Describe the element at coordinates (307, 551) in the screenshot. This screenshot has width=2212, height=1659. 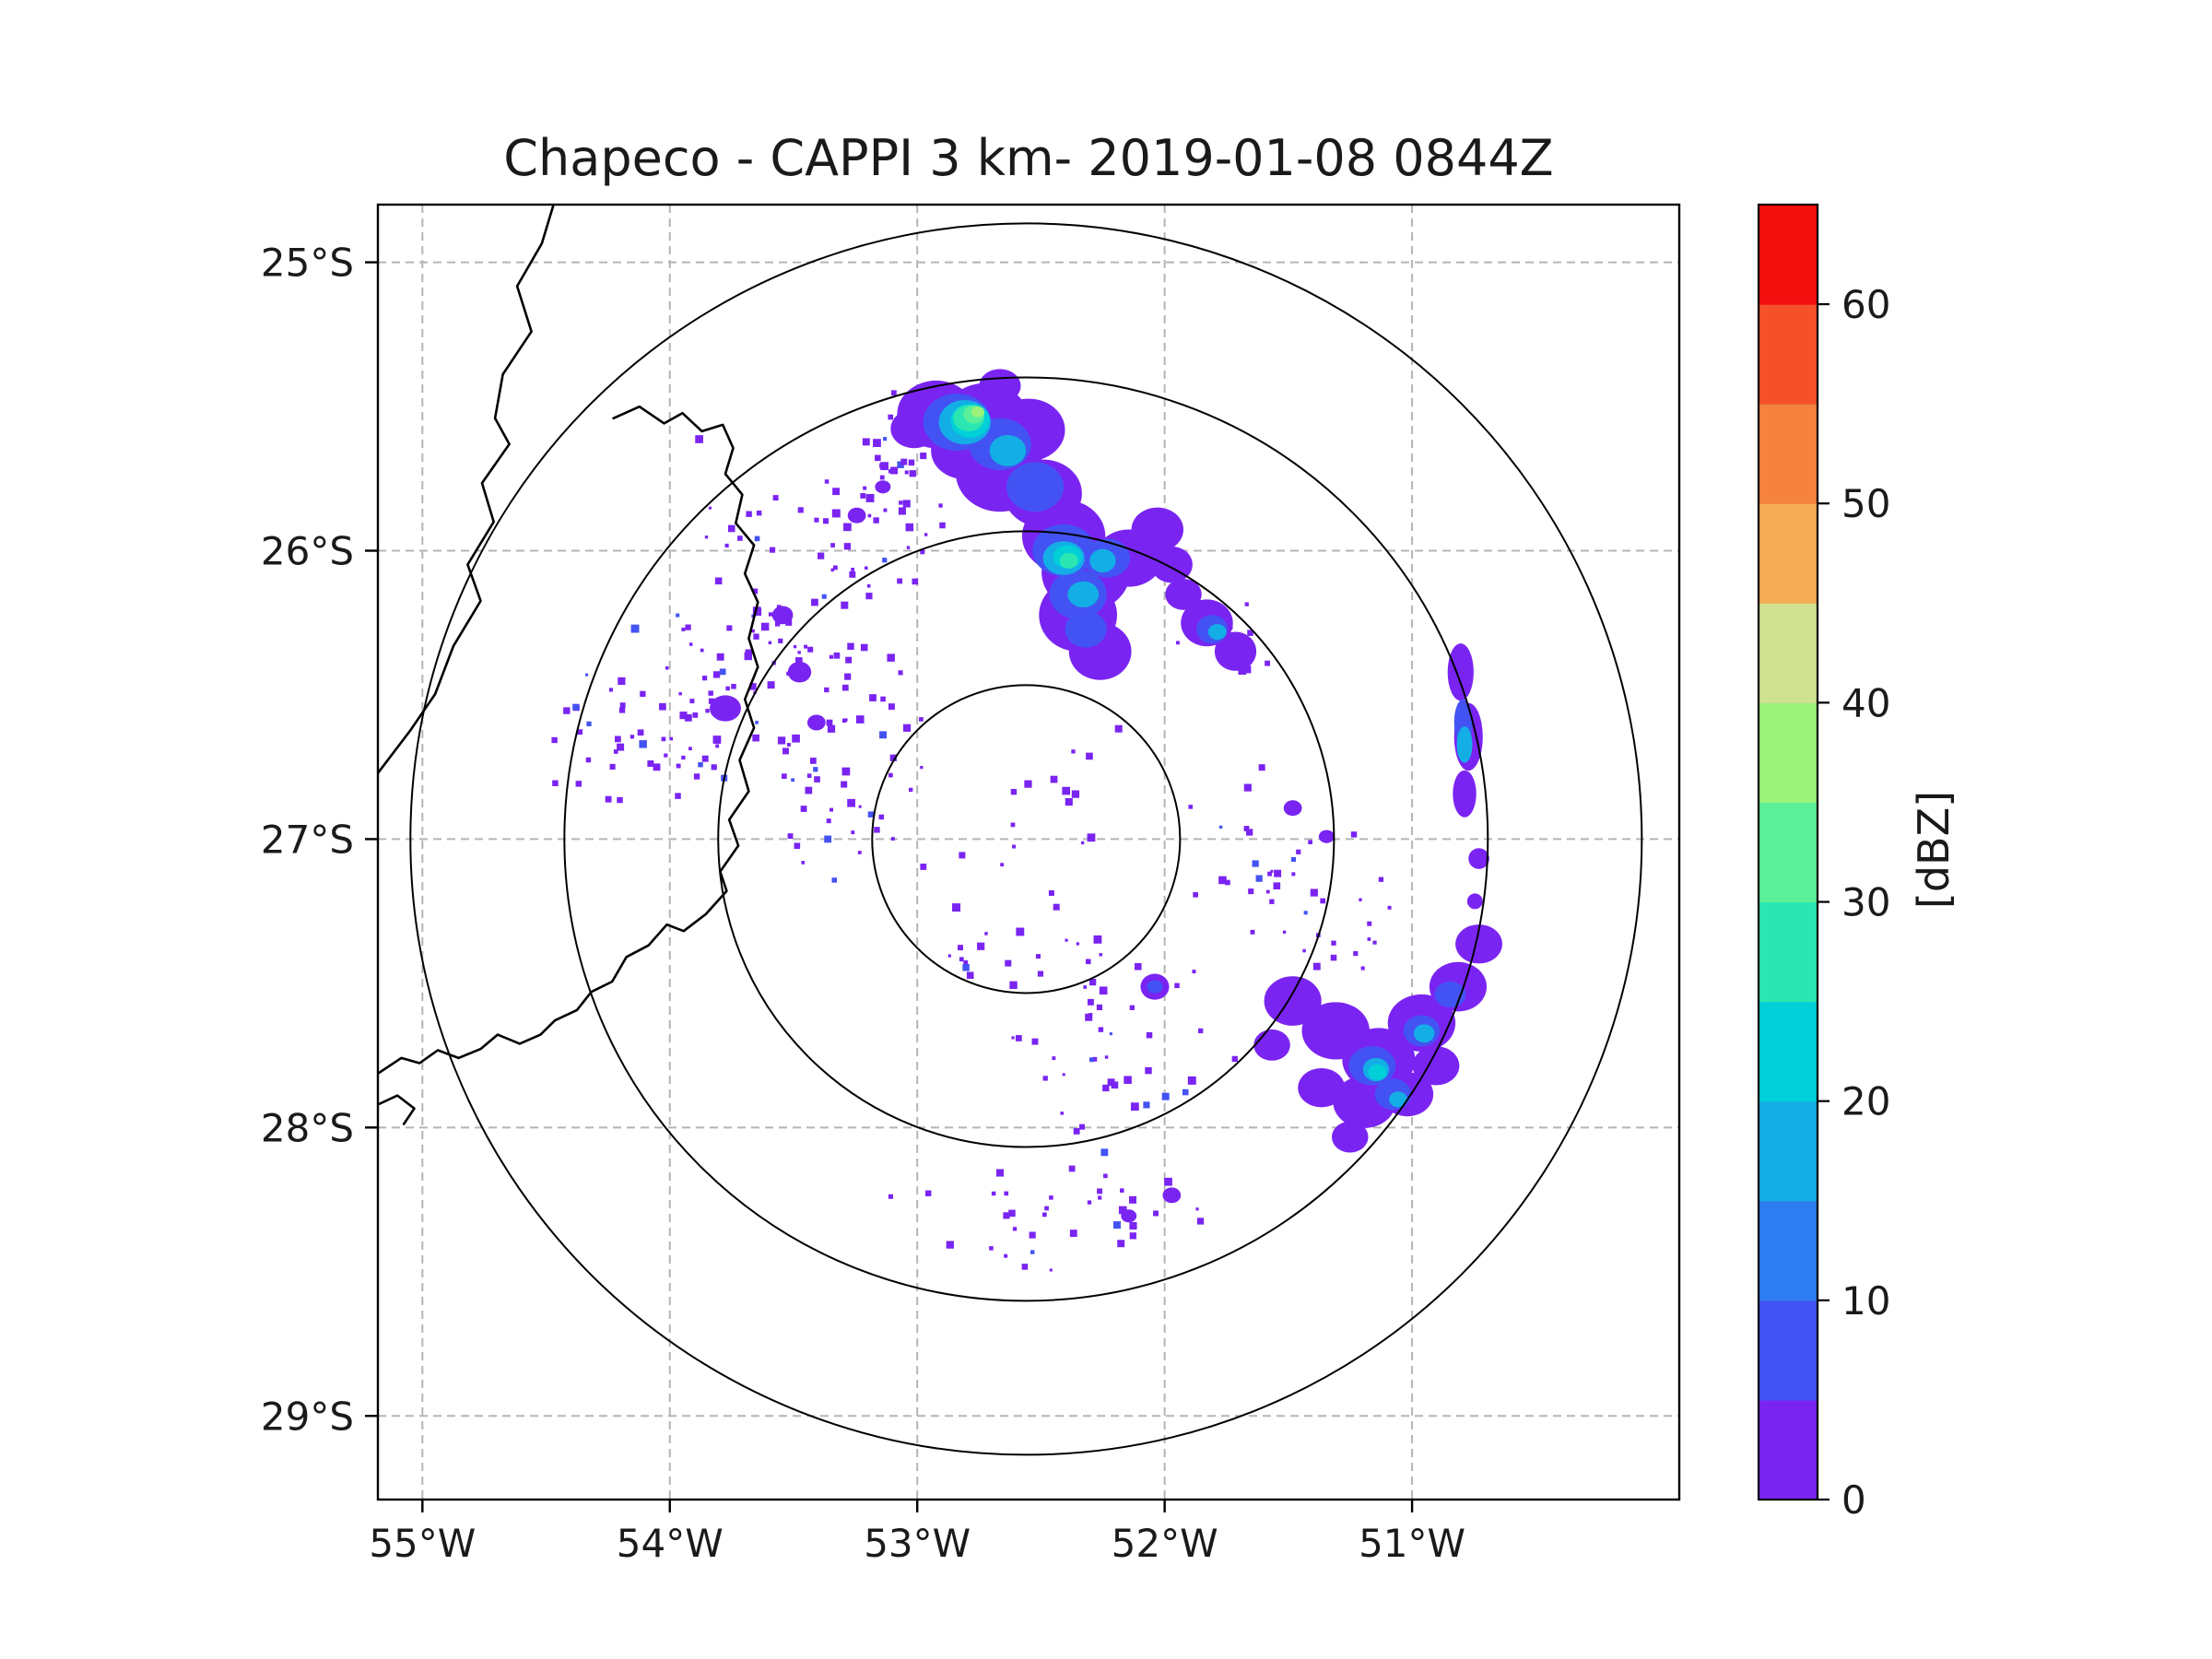
I see `y-tick-label: 26°S` at that location.